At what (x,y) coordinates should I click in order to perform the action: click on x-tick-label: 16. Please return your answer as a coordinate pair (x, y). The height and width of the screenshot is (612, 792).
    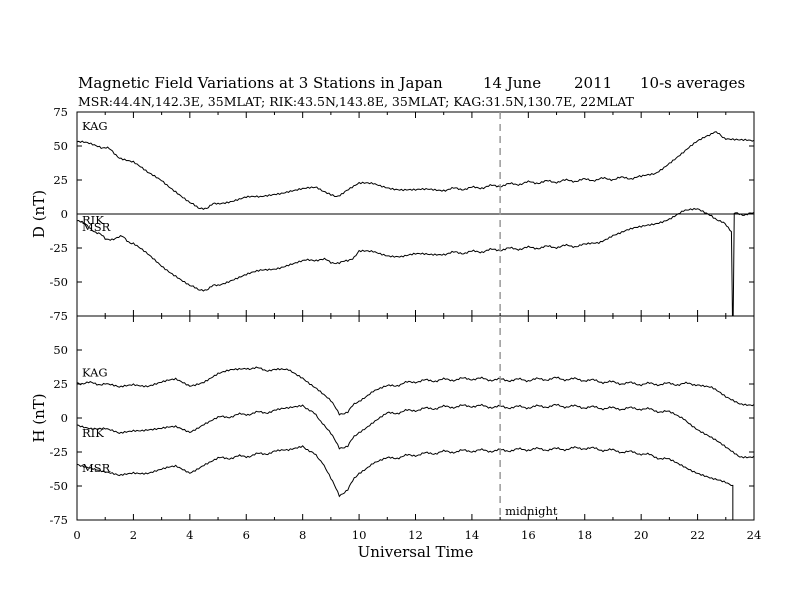
    Looking at the image, I should click on (528, 535).